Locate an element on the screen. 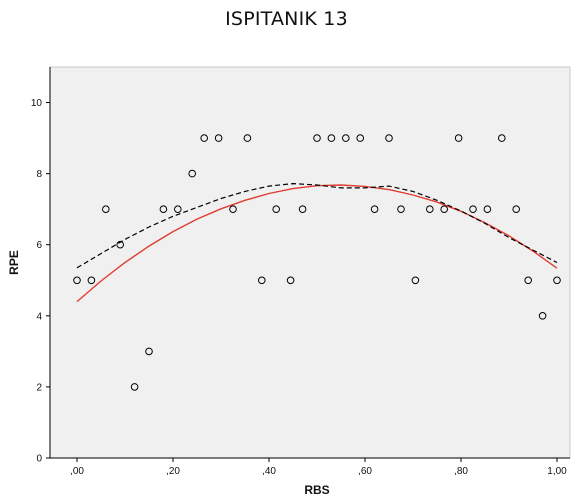 This screenshot has height=499, width=573. x-tick-label: ,80 is located at coordinates (461, 471).